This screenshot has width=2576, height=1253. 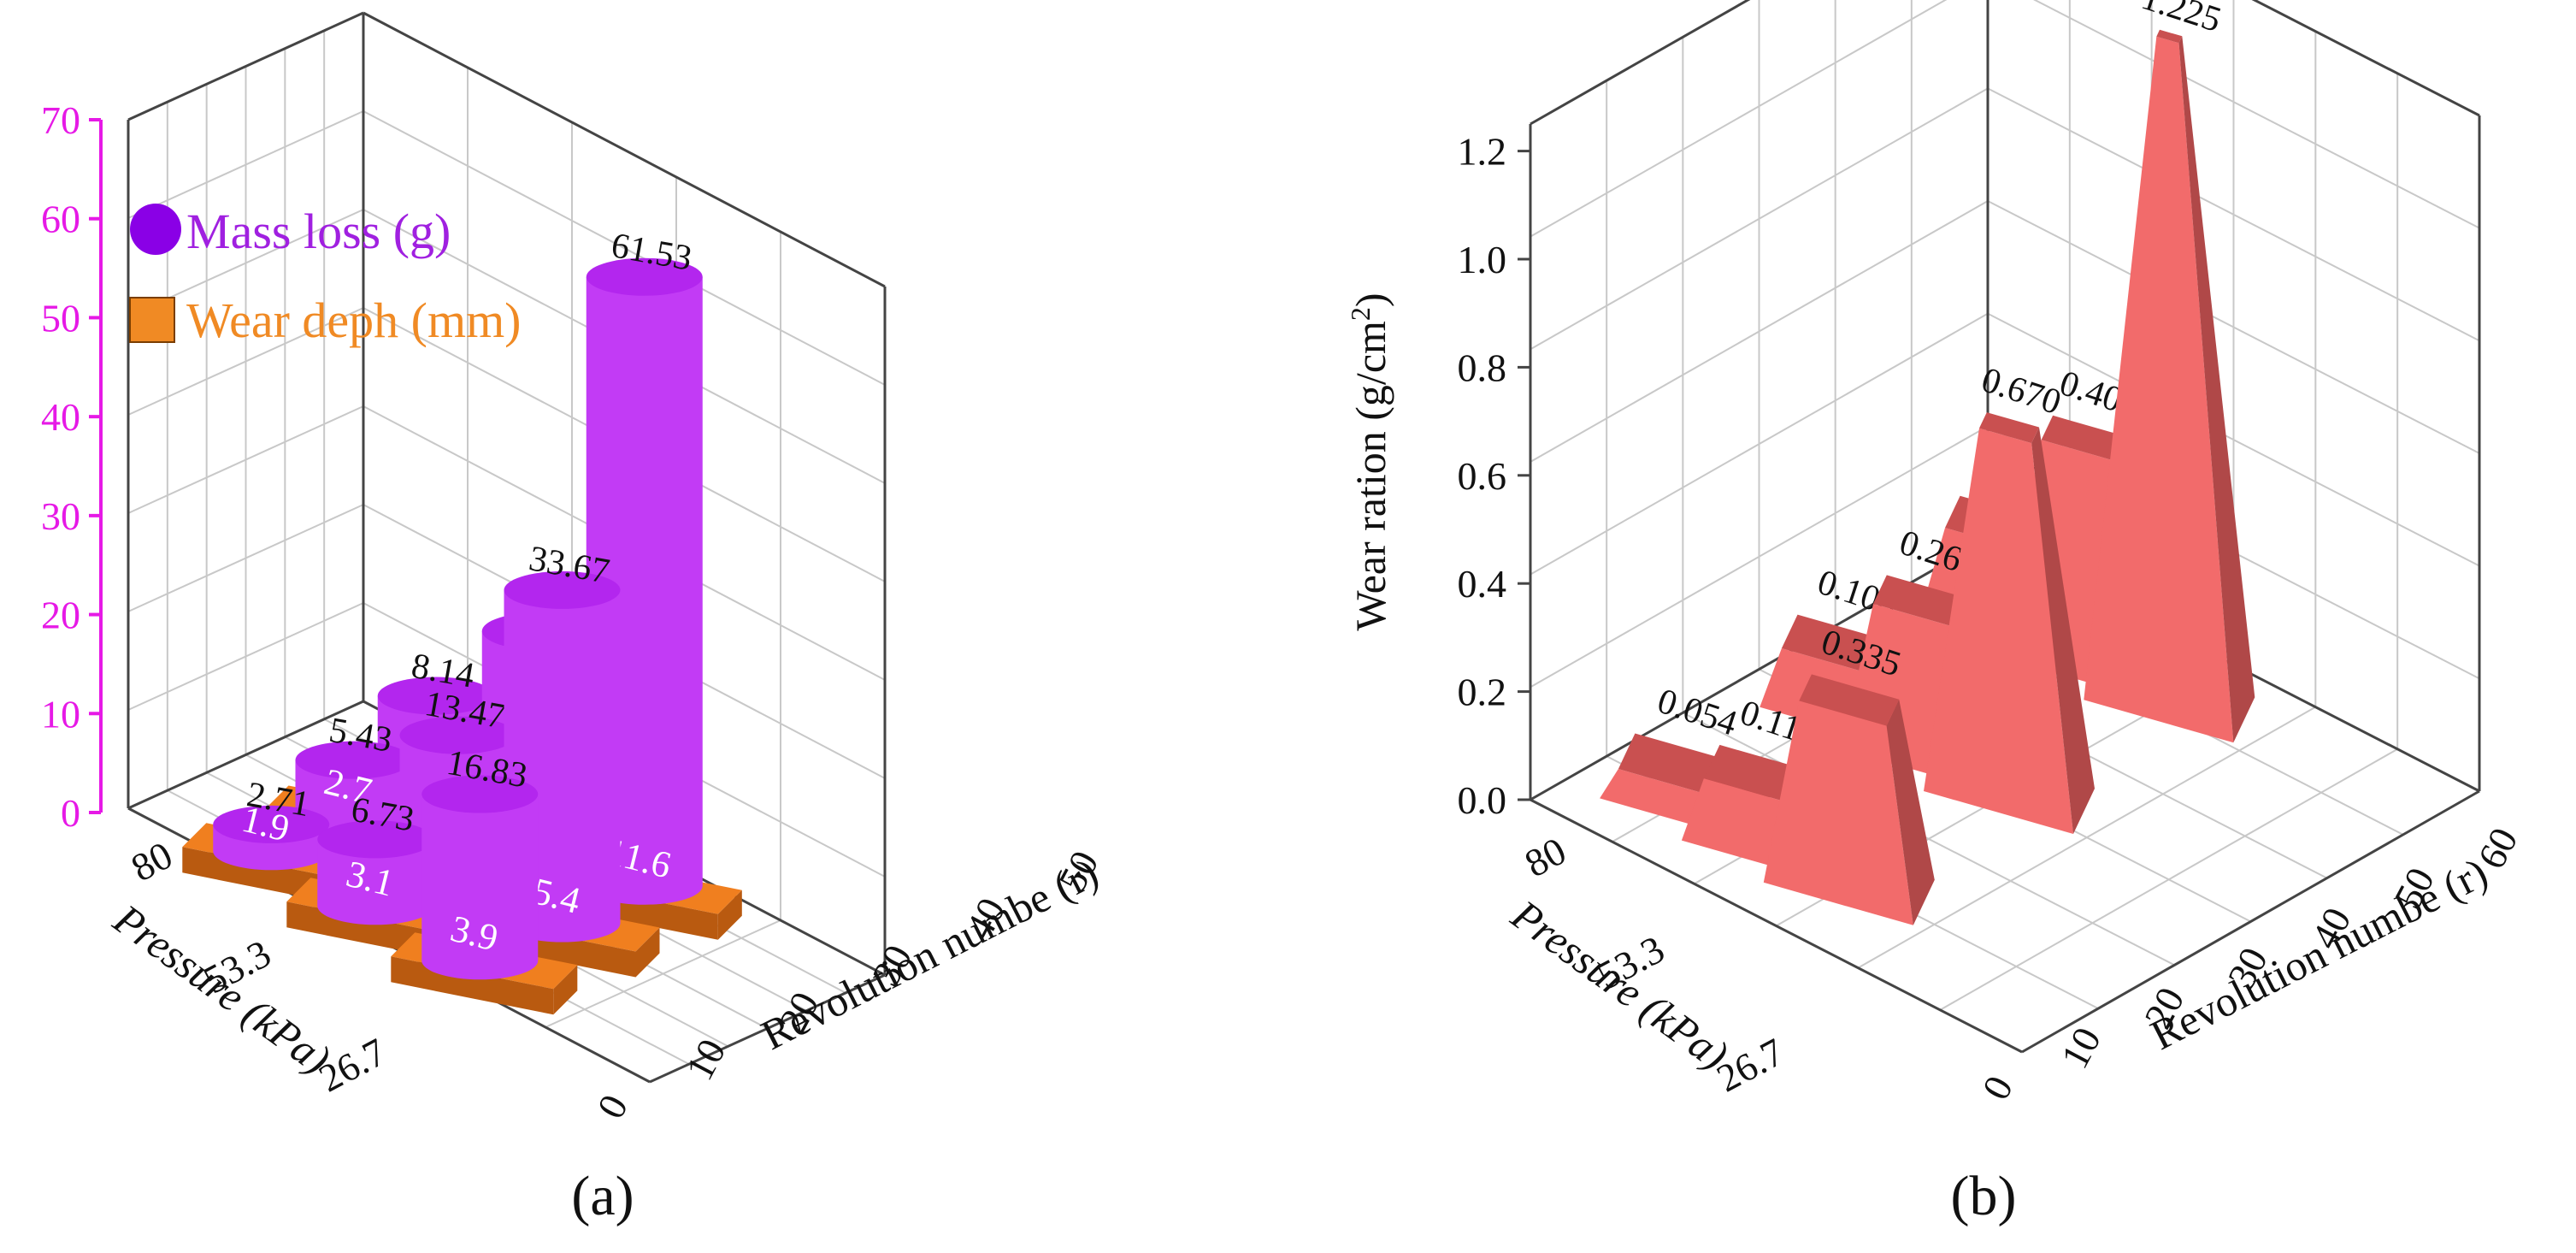 What do you see at coordinates (1361, 314) in the screenshot?
I see `b-value-axis-title-sup: 2` at bounding box center [1361, 314].